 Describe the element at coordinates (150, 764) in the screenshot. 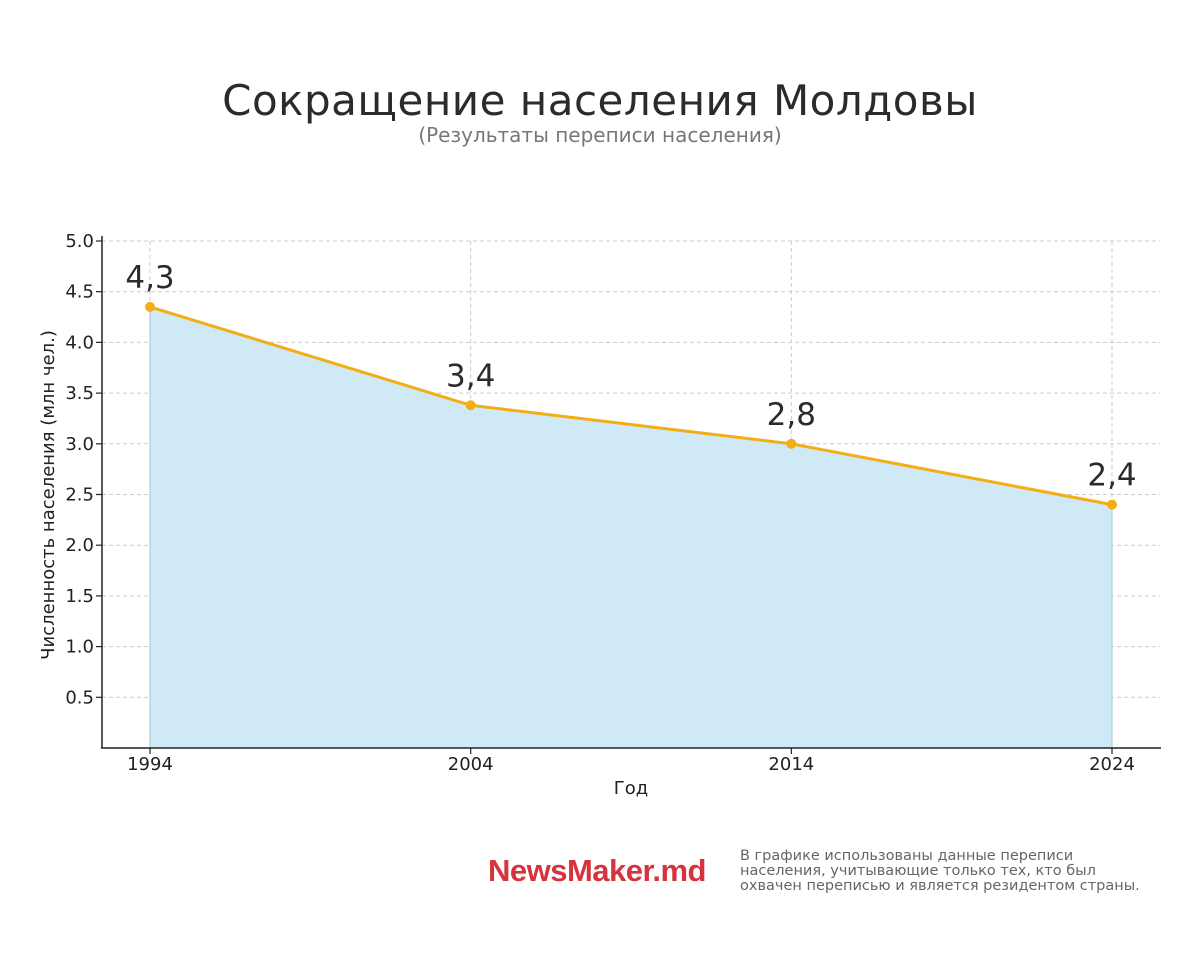

I see `x-tick-label: 1994` at that location.